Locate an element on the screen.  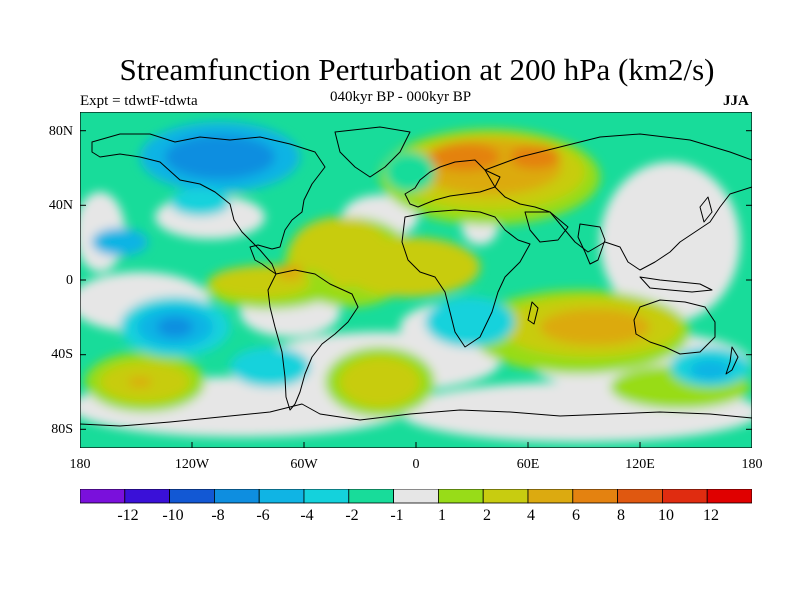
lon-label-60e: 60E is located at coordinates (528, 464).